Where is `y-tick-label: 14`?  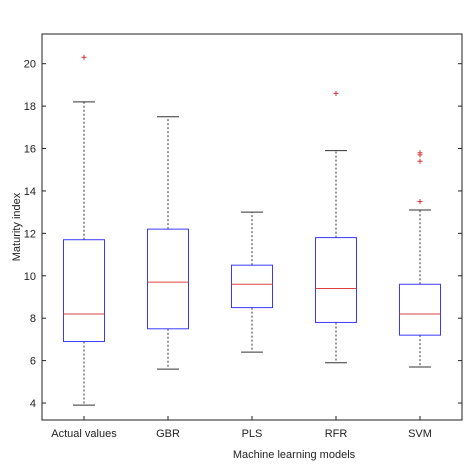
y-tick-label: 14 is located at coordinates (30, 192).